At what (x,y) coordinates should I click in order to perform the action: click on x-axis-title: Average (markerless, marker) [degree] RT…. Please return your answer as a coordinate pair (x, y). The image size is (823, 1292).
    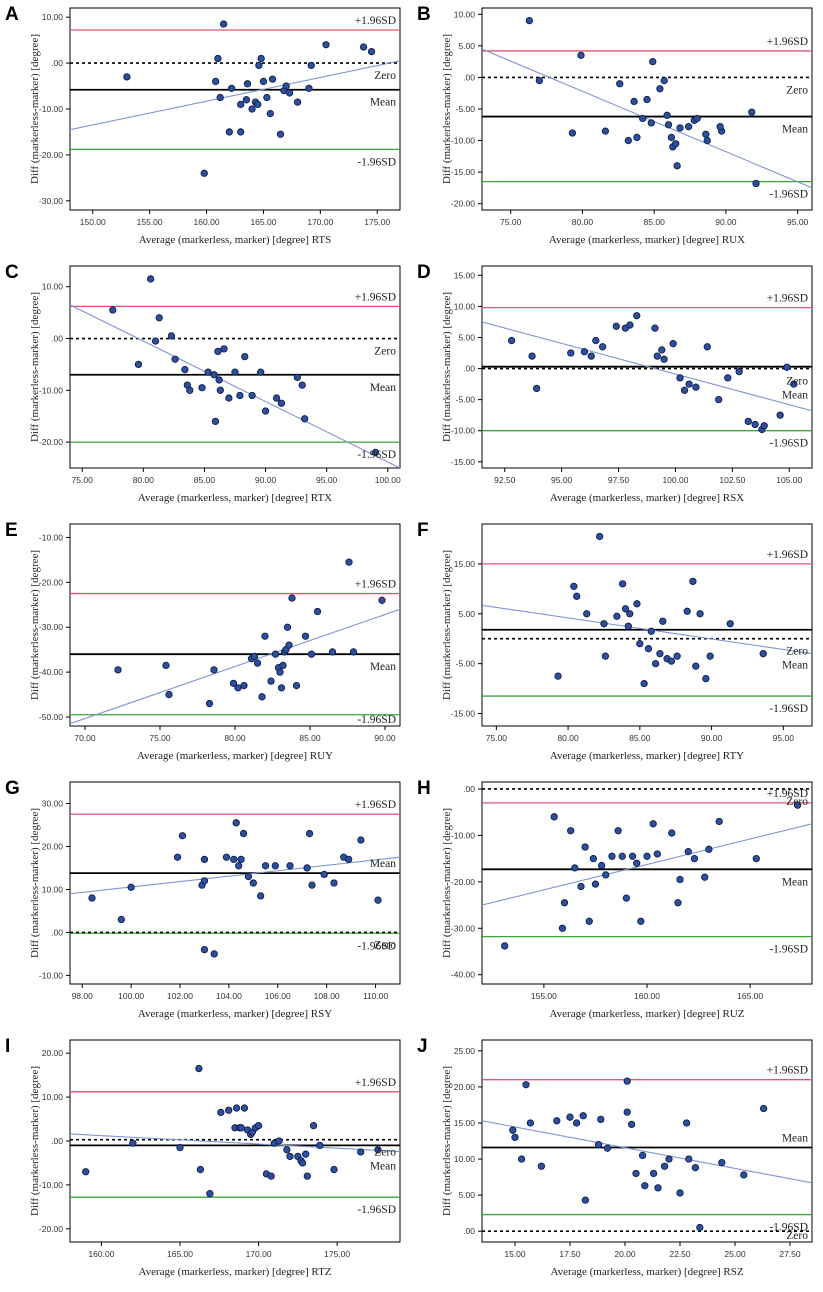
    Looking at the image, I should click on (235, 240).